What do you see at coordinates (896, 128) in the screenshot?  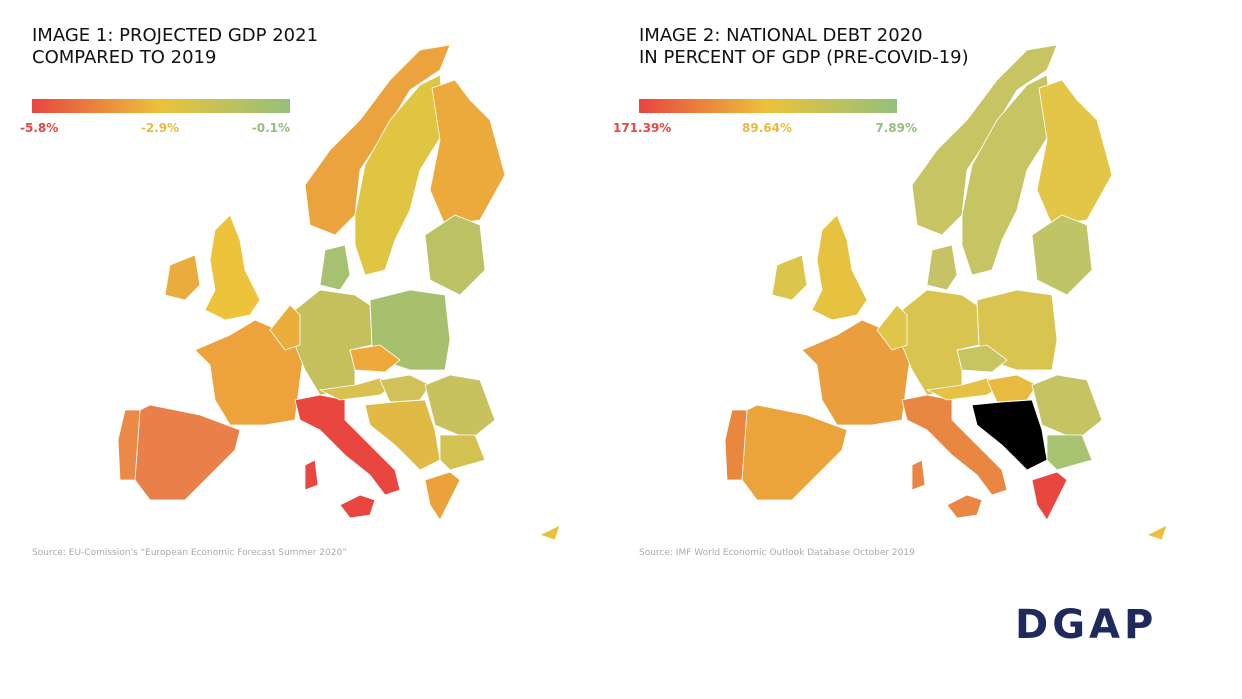 I see `legend-label: 7.89%` at bounding box center [896, 128].